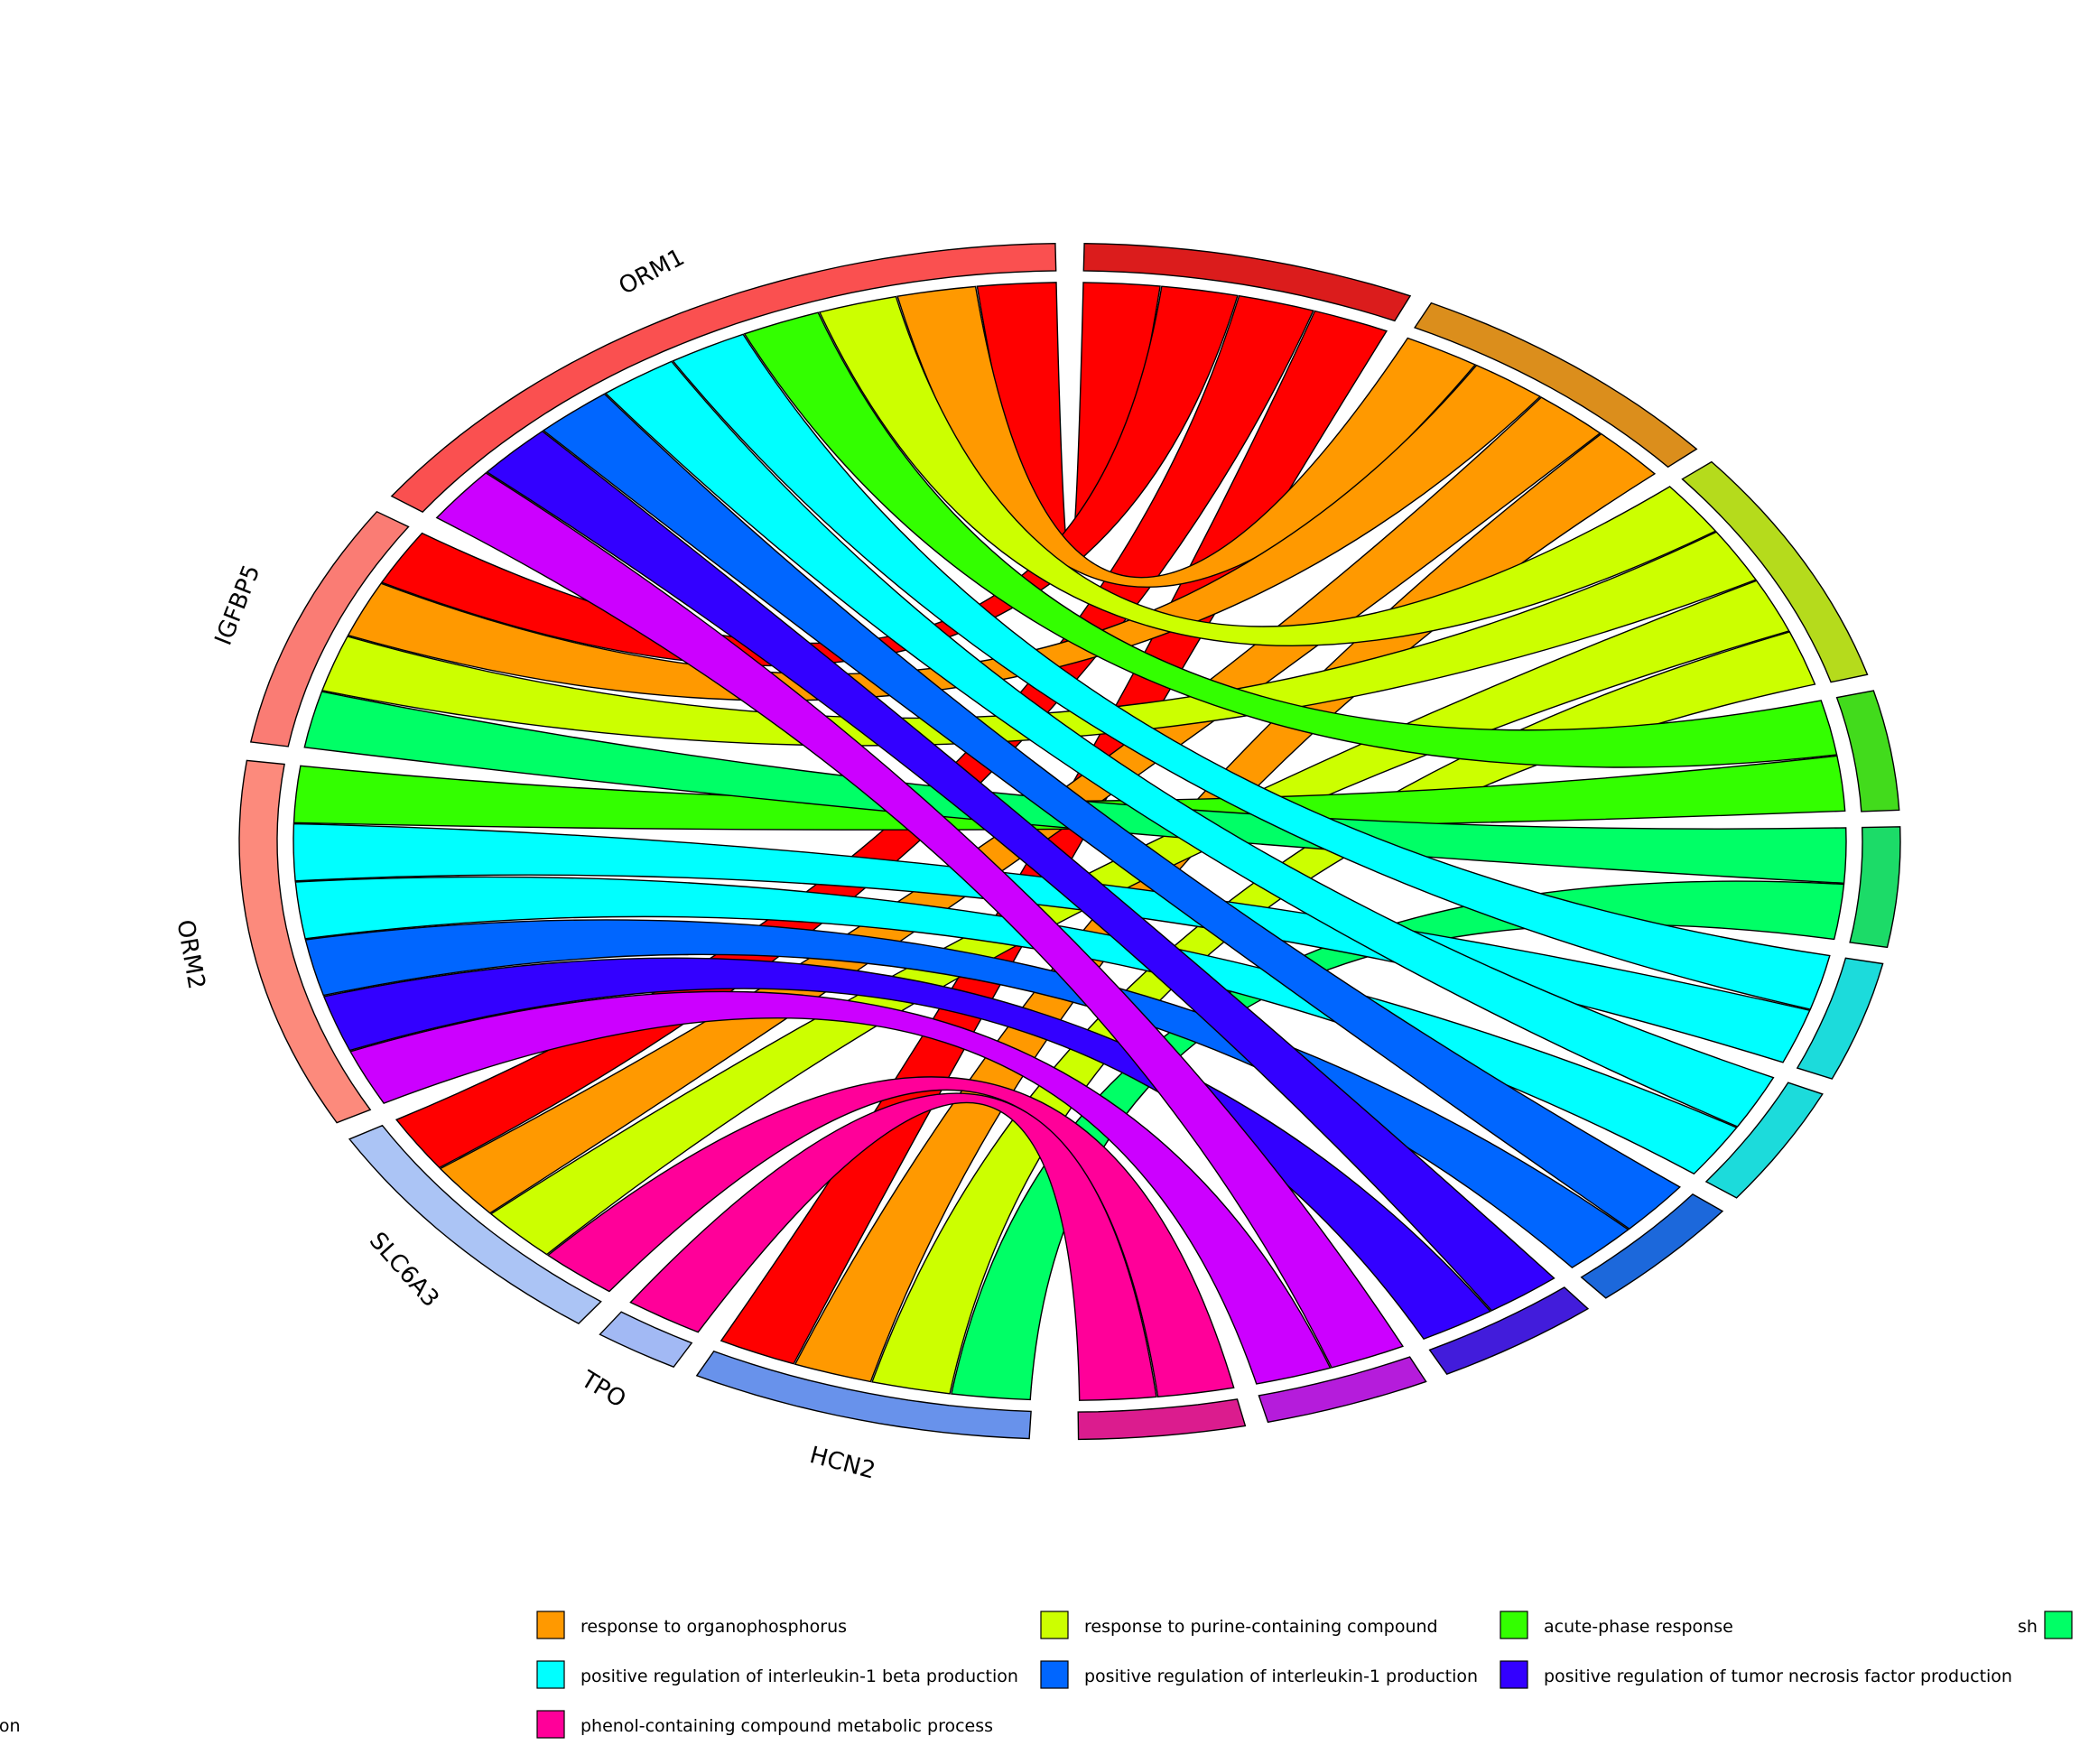 This screenshot has width=2080, height=1764. What do you see at coordinates (1556, 385) in the screenshot?
I see `term-arc-response-to-organophosphorus` at bounding box center [1556, 385].